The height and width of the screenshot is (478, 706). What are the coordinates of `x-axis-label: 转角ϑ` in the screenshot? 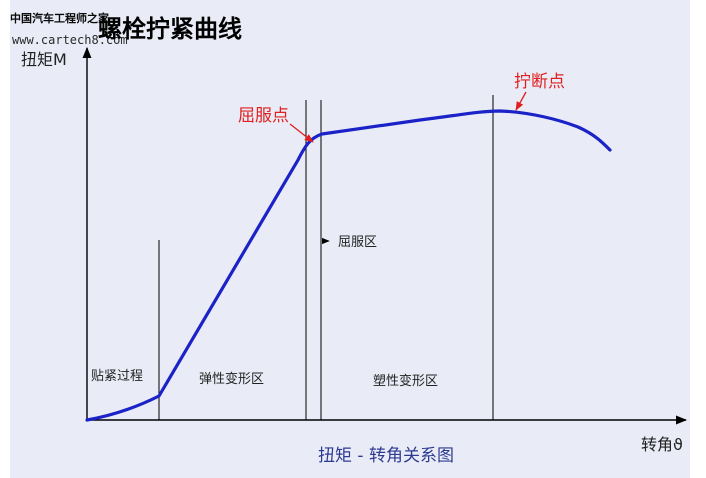 It's located at (662, 444).